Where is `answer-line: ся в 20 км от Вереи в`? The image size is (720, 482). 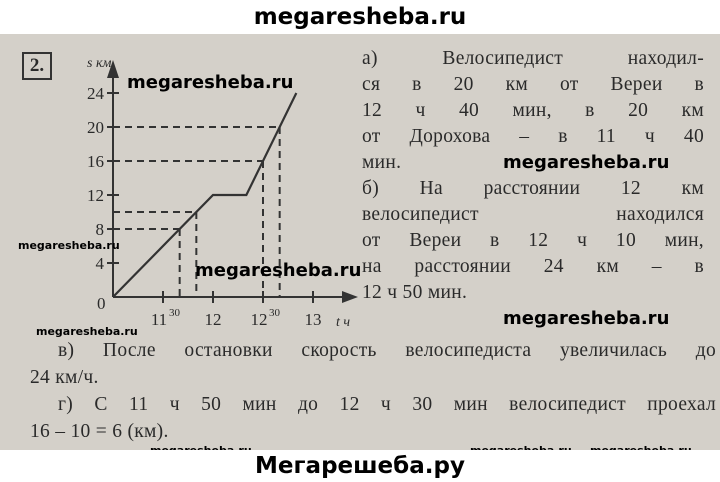
answer-line: ся в 20 км от Вереи в is located at coordinates (533, 84).